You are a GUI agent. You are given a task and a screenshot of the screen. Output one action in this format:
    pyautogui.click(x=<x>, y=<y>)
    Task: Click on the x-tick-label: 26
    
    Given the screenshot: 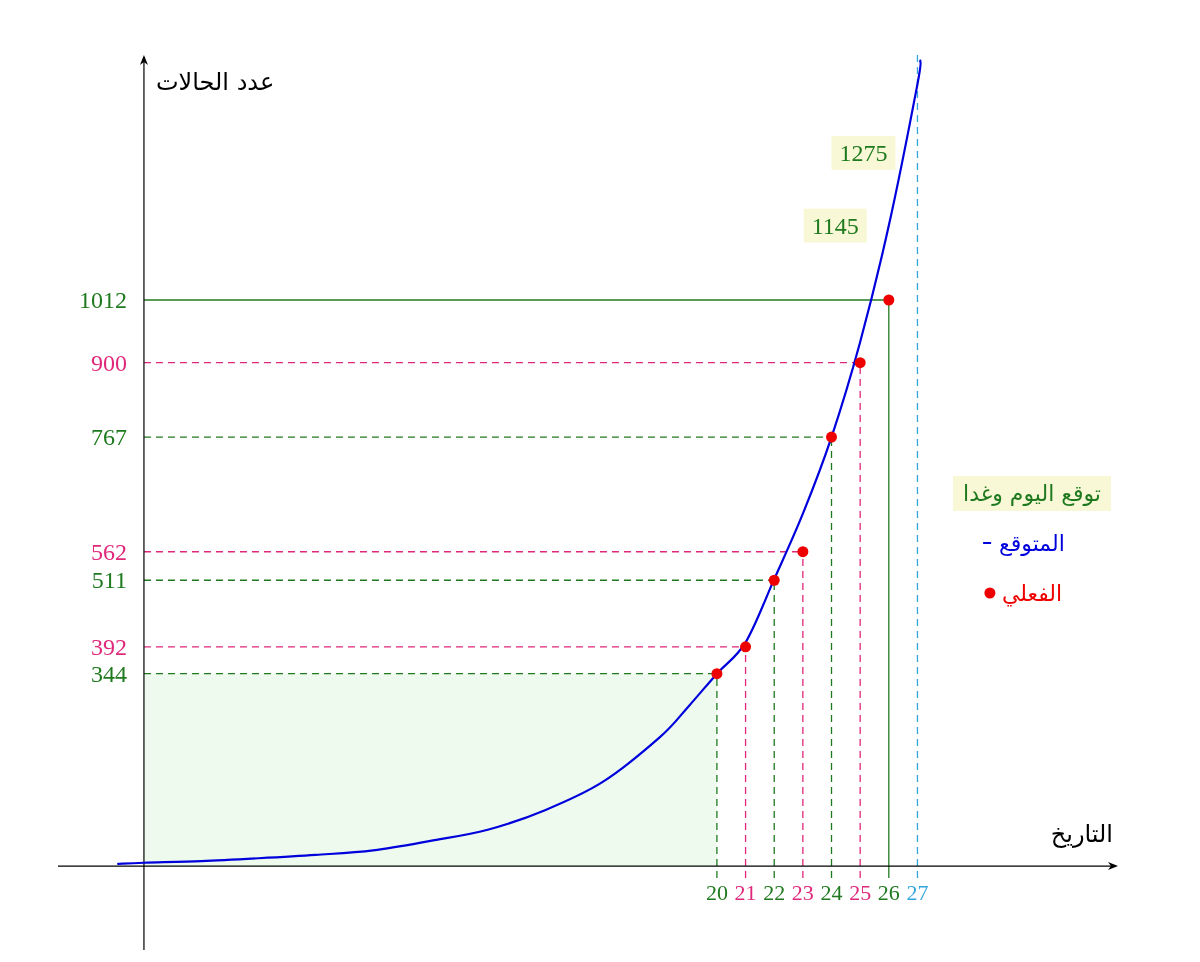 What is the action you would take?
    pyautogui.click(x=888, y=893)
    